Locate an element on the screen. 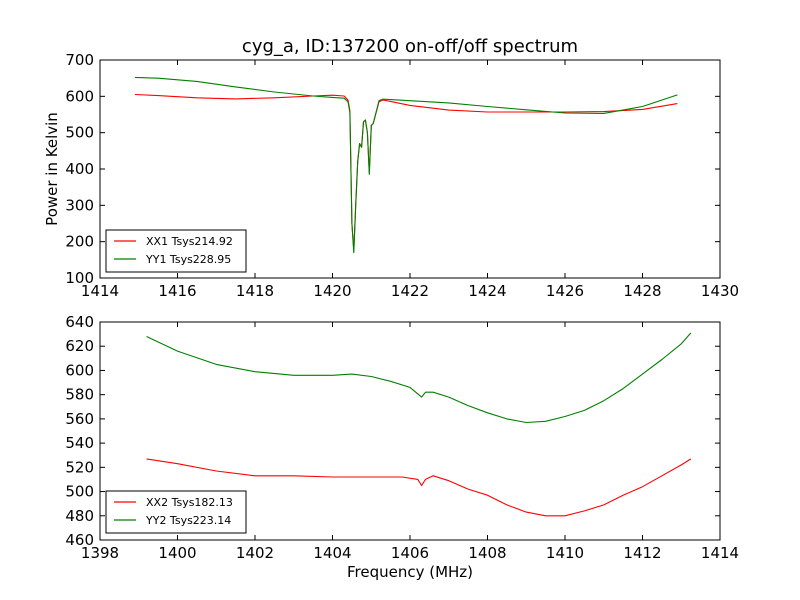 This screenshot has width=800, height=600. top-legend-box is located at coordinates (176, 251).